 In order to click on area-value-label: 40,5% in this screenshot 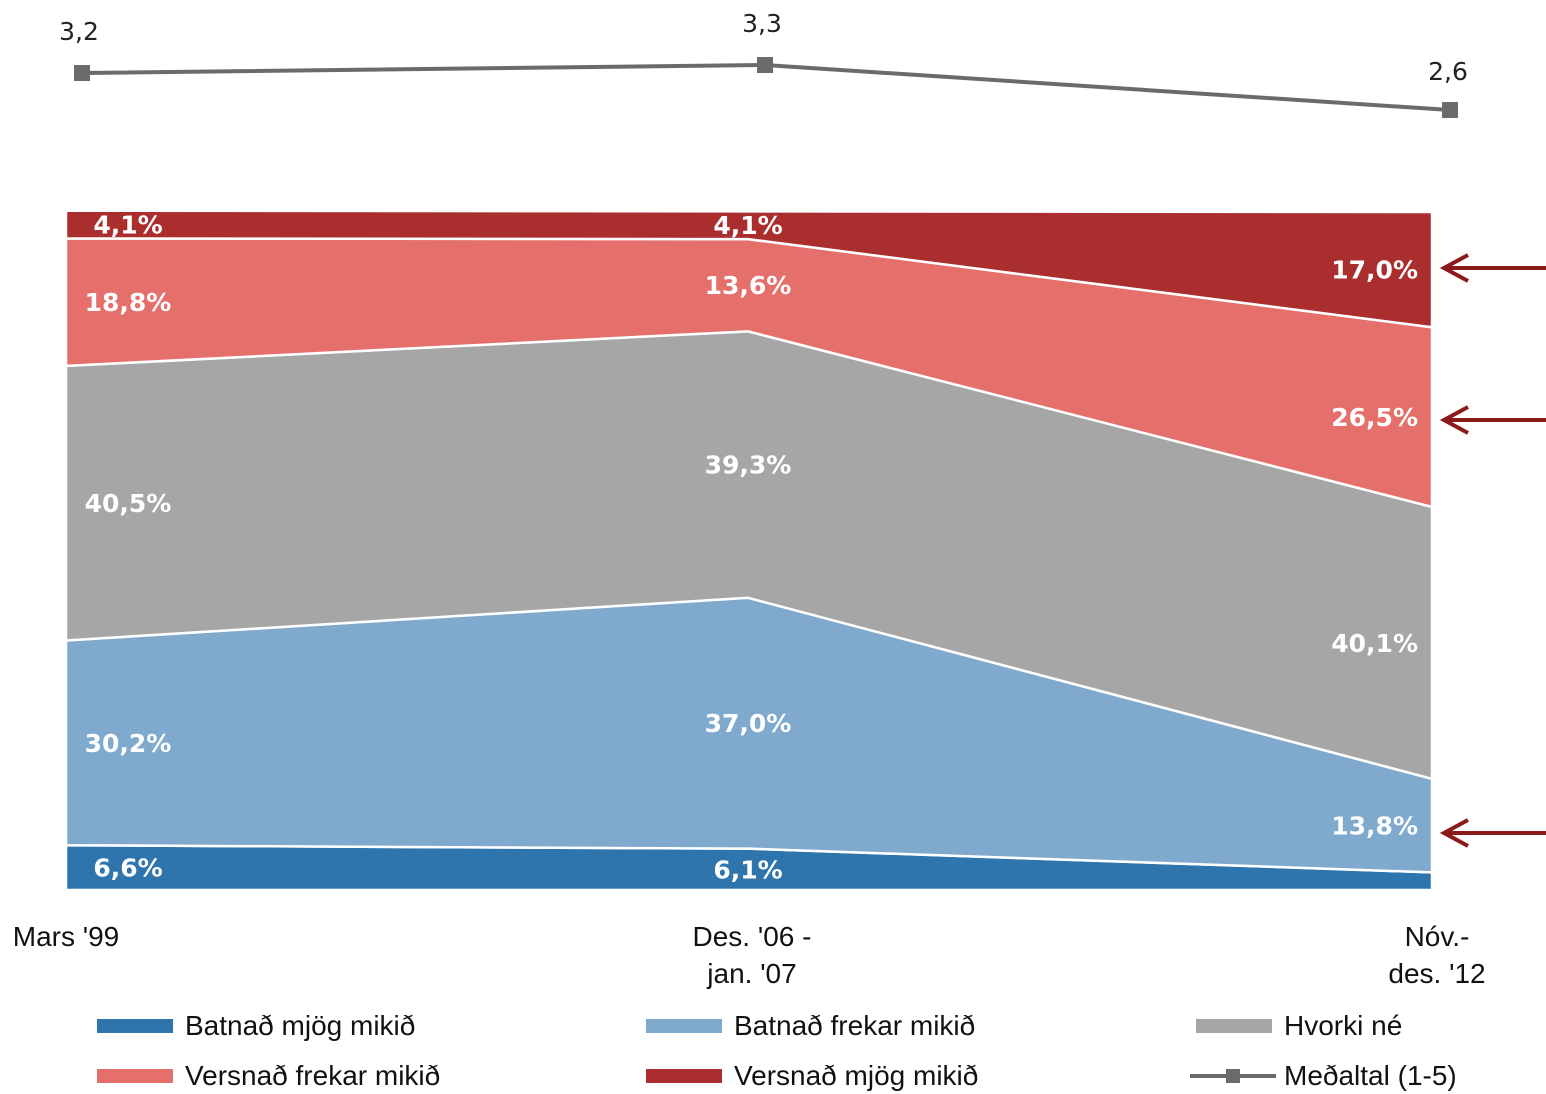, I will do `click(128, 503)`.